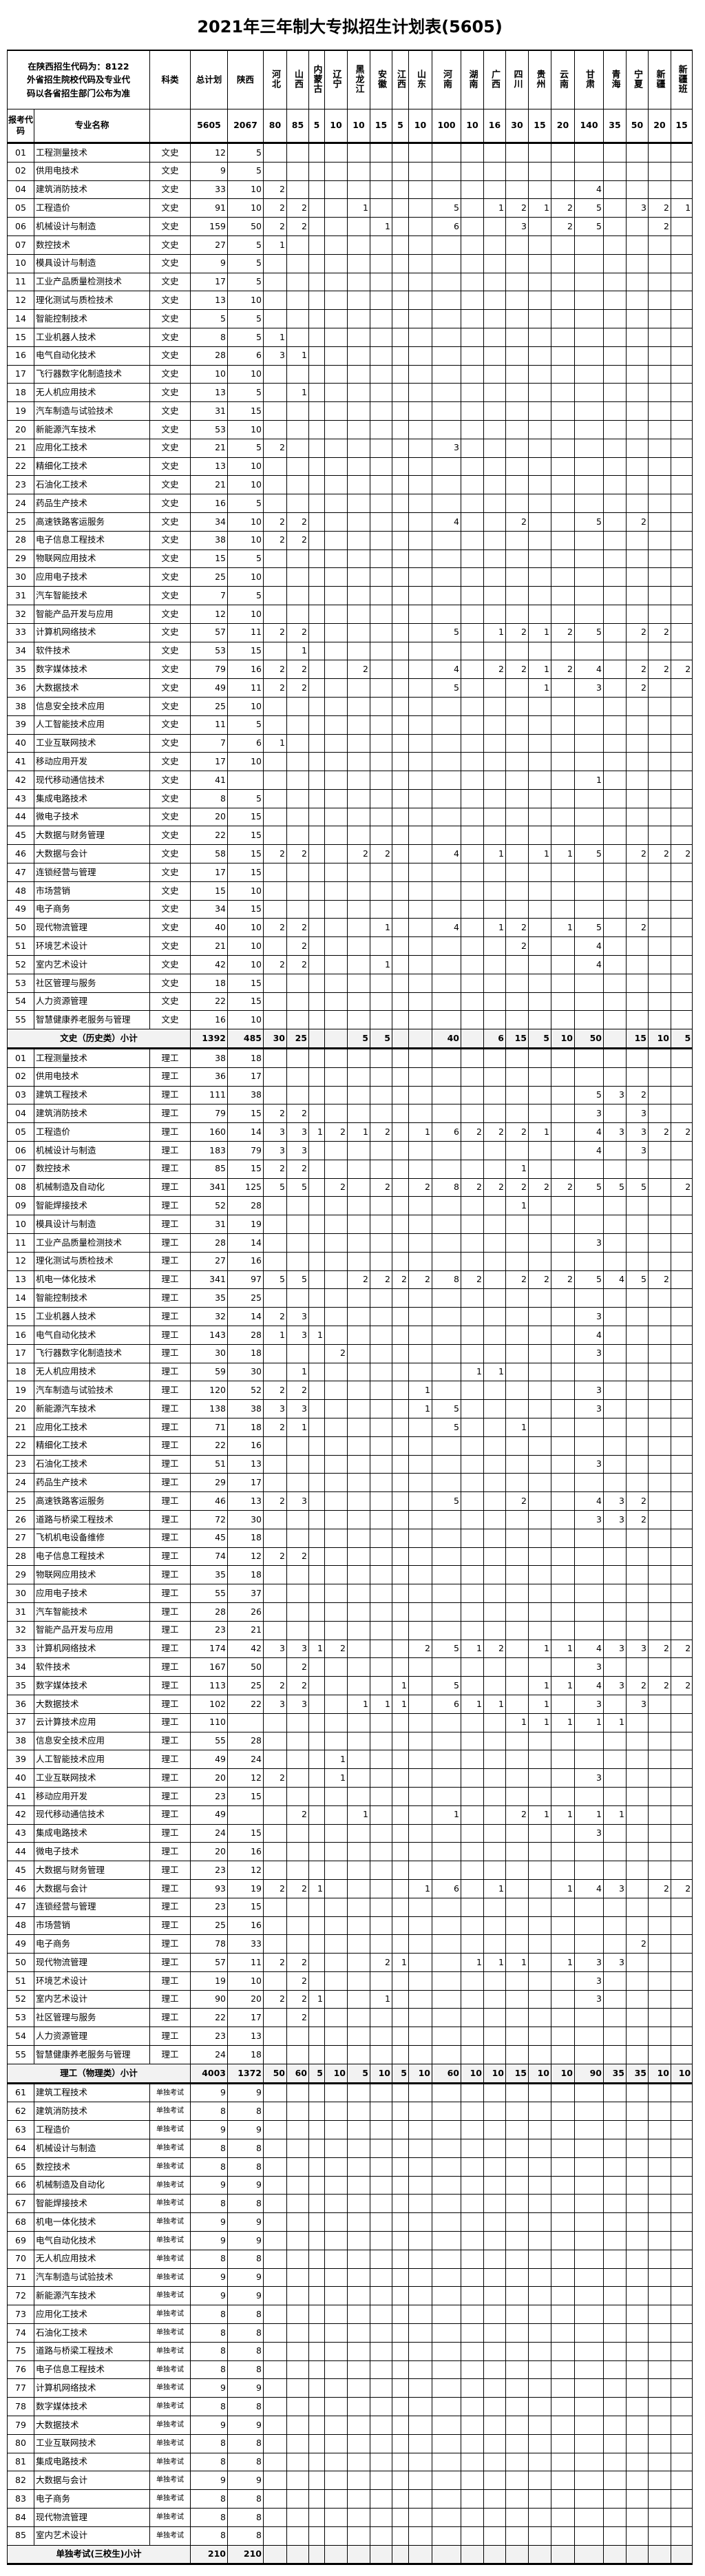  Describe the element at coordinates (245, 1187) in the screenshot. I see `shaanxi-plan: 125` at that location.